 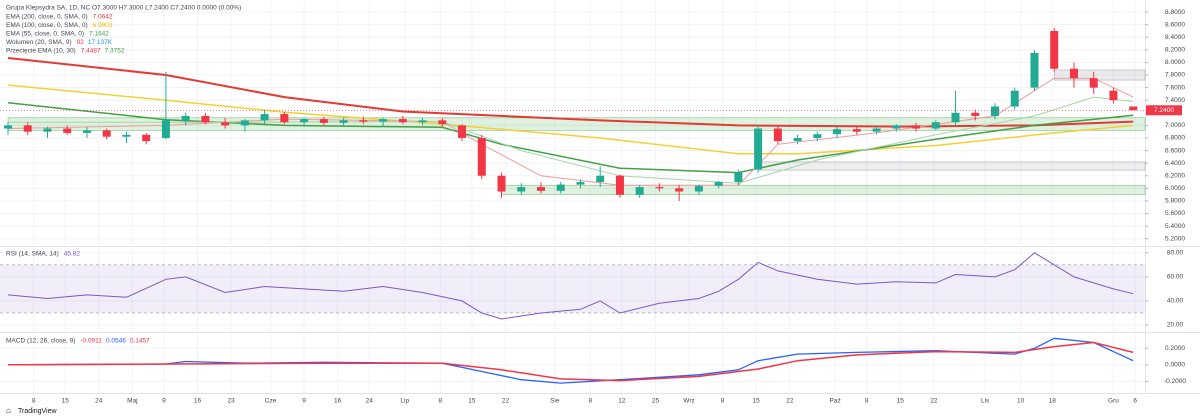 What do you see at coordinates (1175, 24) in the screenshot?
I see `y-tick-label: 8.6000` at bounding box center [1175, 24].